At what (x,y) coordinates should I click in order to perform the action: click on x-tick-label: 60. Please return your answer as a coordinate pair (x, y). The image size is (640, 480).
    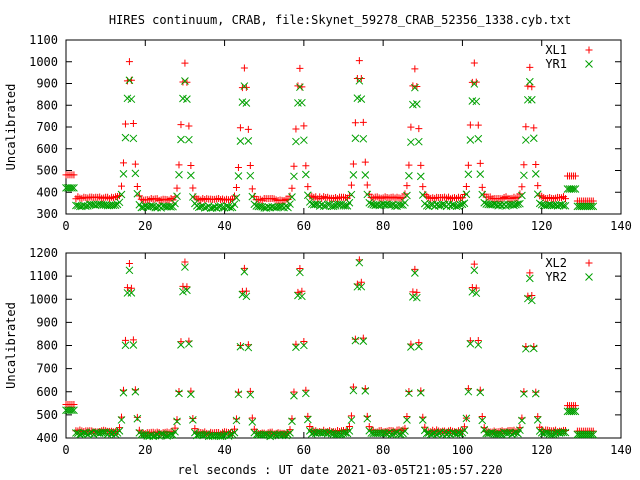
    Looking at the image, I should click on (304, 226).